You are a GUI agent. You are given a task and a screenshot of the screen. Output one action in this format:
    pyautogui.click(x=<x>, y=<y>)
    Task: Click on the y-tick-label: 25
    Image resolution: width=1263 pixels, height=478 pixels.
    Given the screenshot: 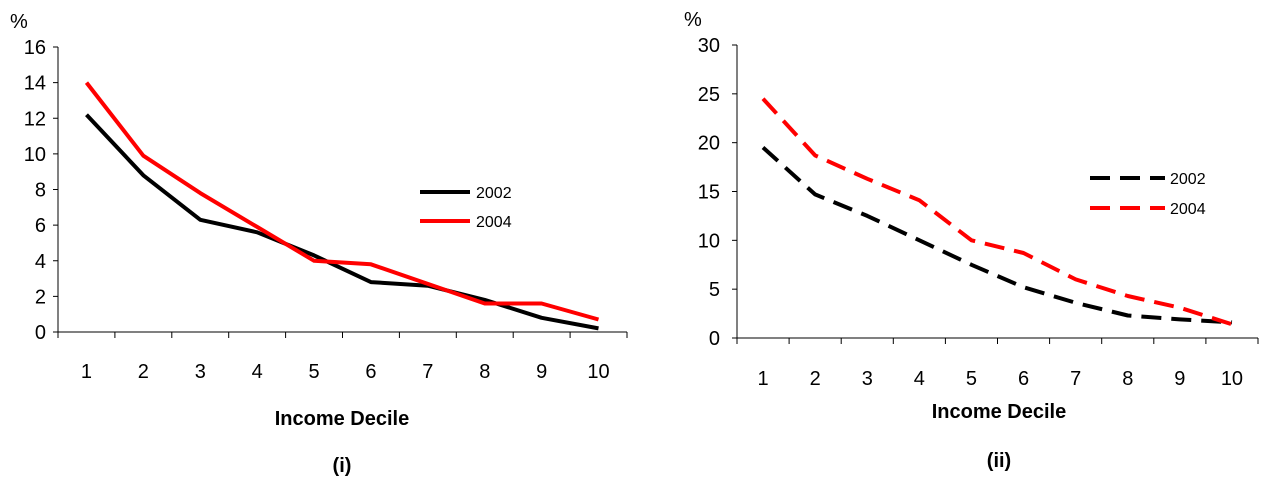 What is the action you would take?
    pyautogui.click(x=709, y=95)
    